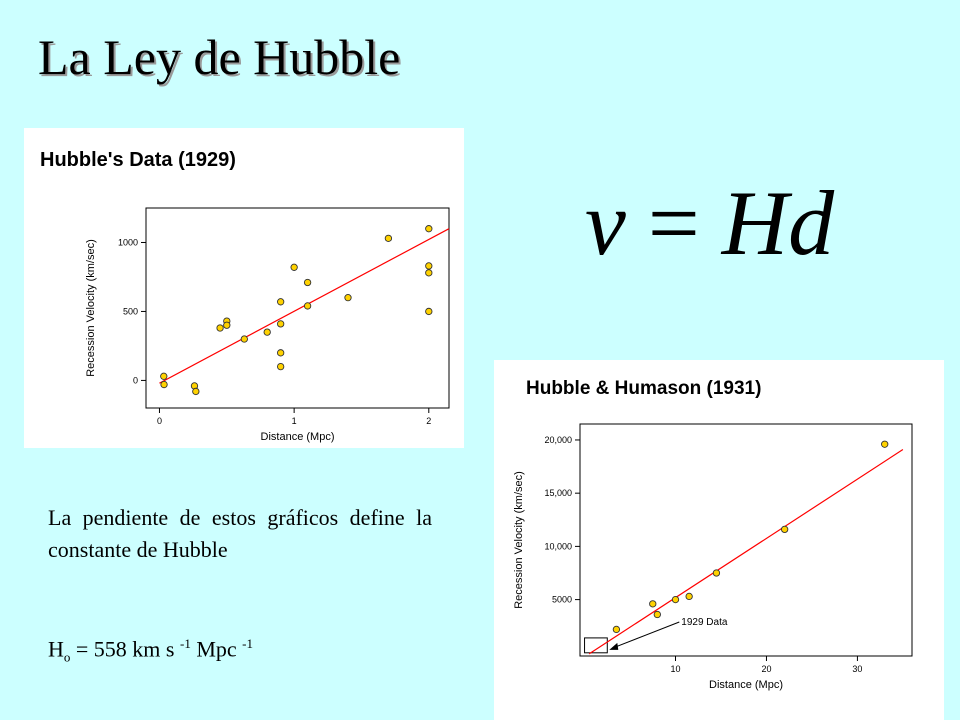 The width and height of the screenshot is (960, 720). I want to click on x-tick-label: 30, so click(857, 669).